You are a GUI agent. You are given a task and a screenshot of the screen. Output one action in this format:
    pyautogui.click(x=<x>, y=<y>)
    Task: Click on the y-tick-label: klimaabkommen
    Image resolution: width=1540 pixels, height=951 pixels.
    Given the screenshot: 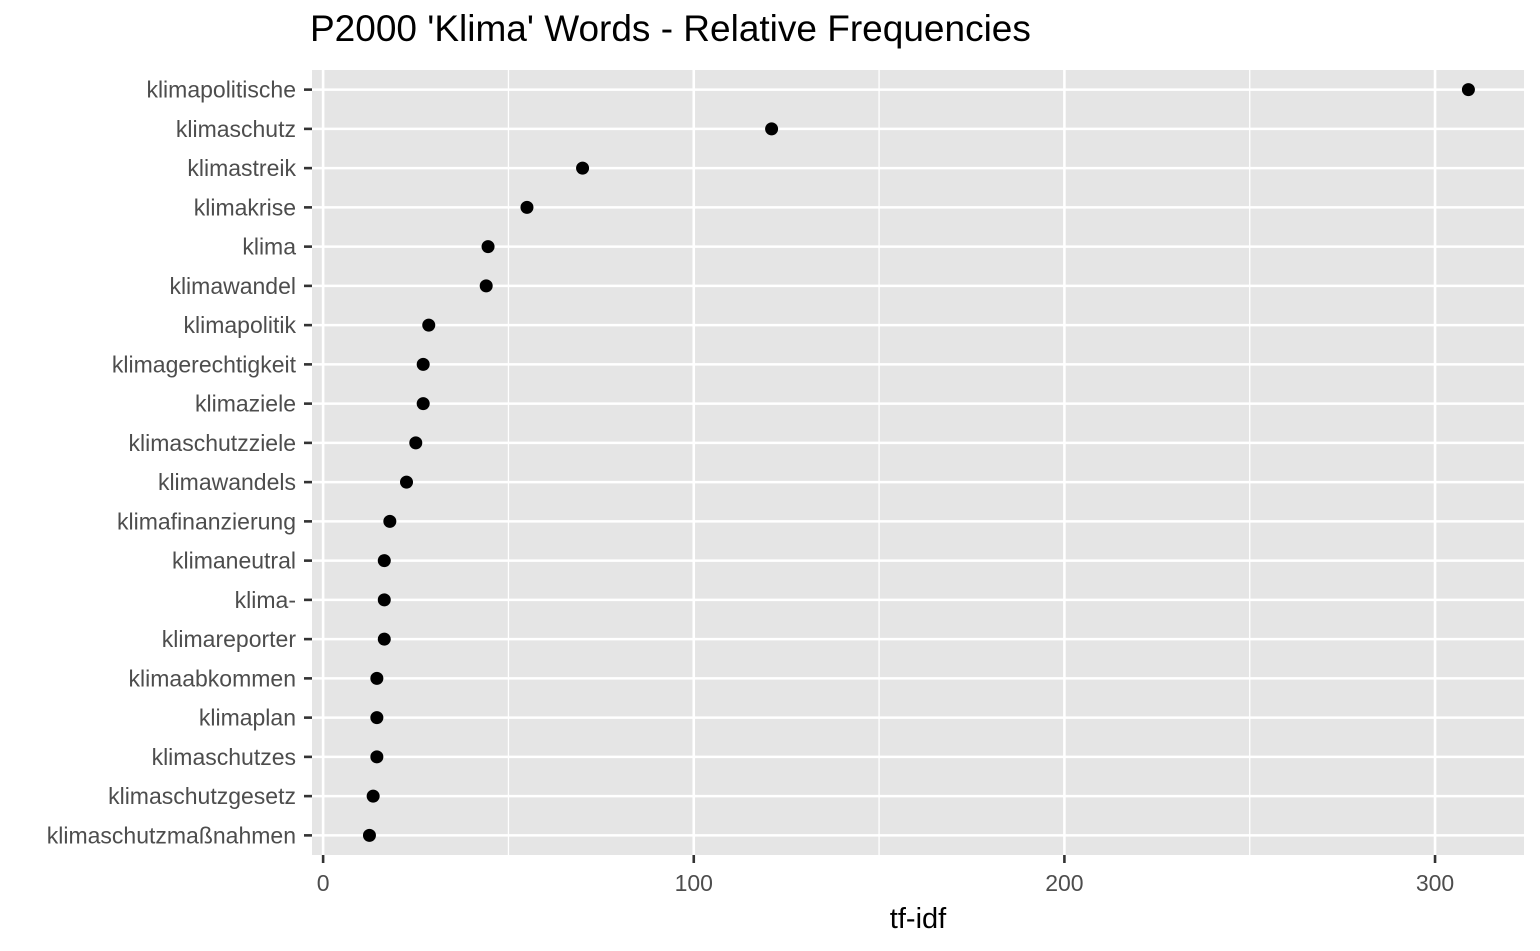 What is the action you would take?
    pyautogui.click(x=212, y=678)
    